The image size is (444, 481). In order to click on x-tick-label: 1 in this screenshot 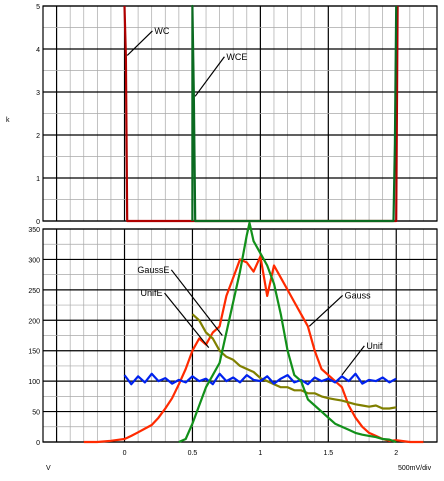, I will do `click(260, 453)`.